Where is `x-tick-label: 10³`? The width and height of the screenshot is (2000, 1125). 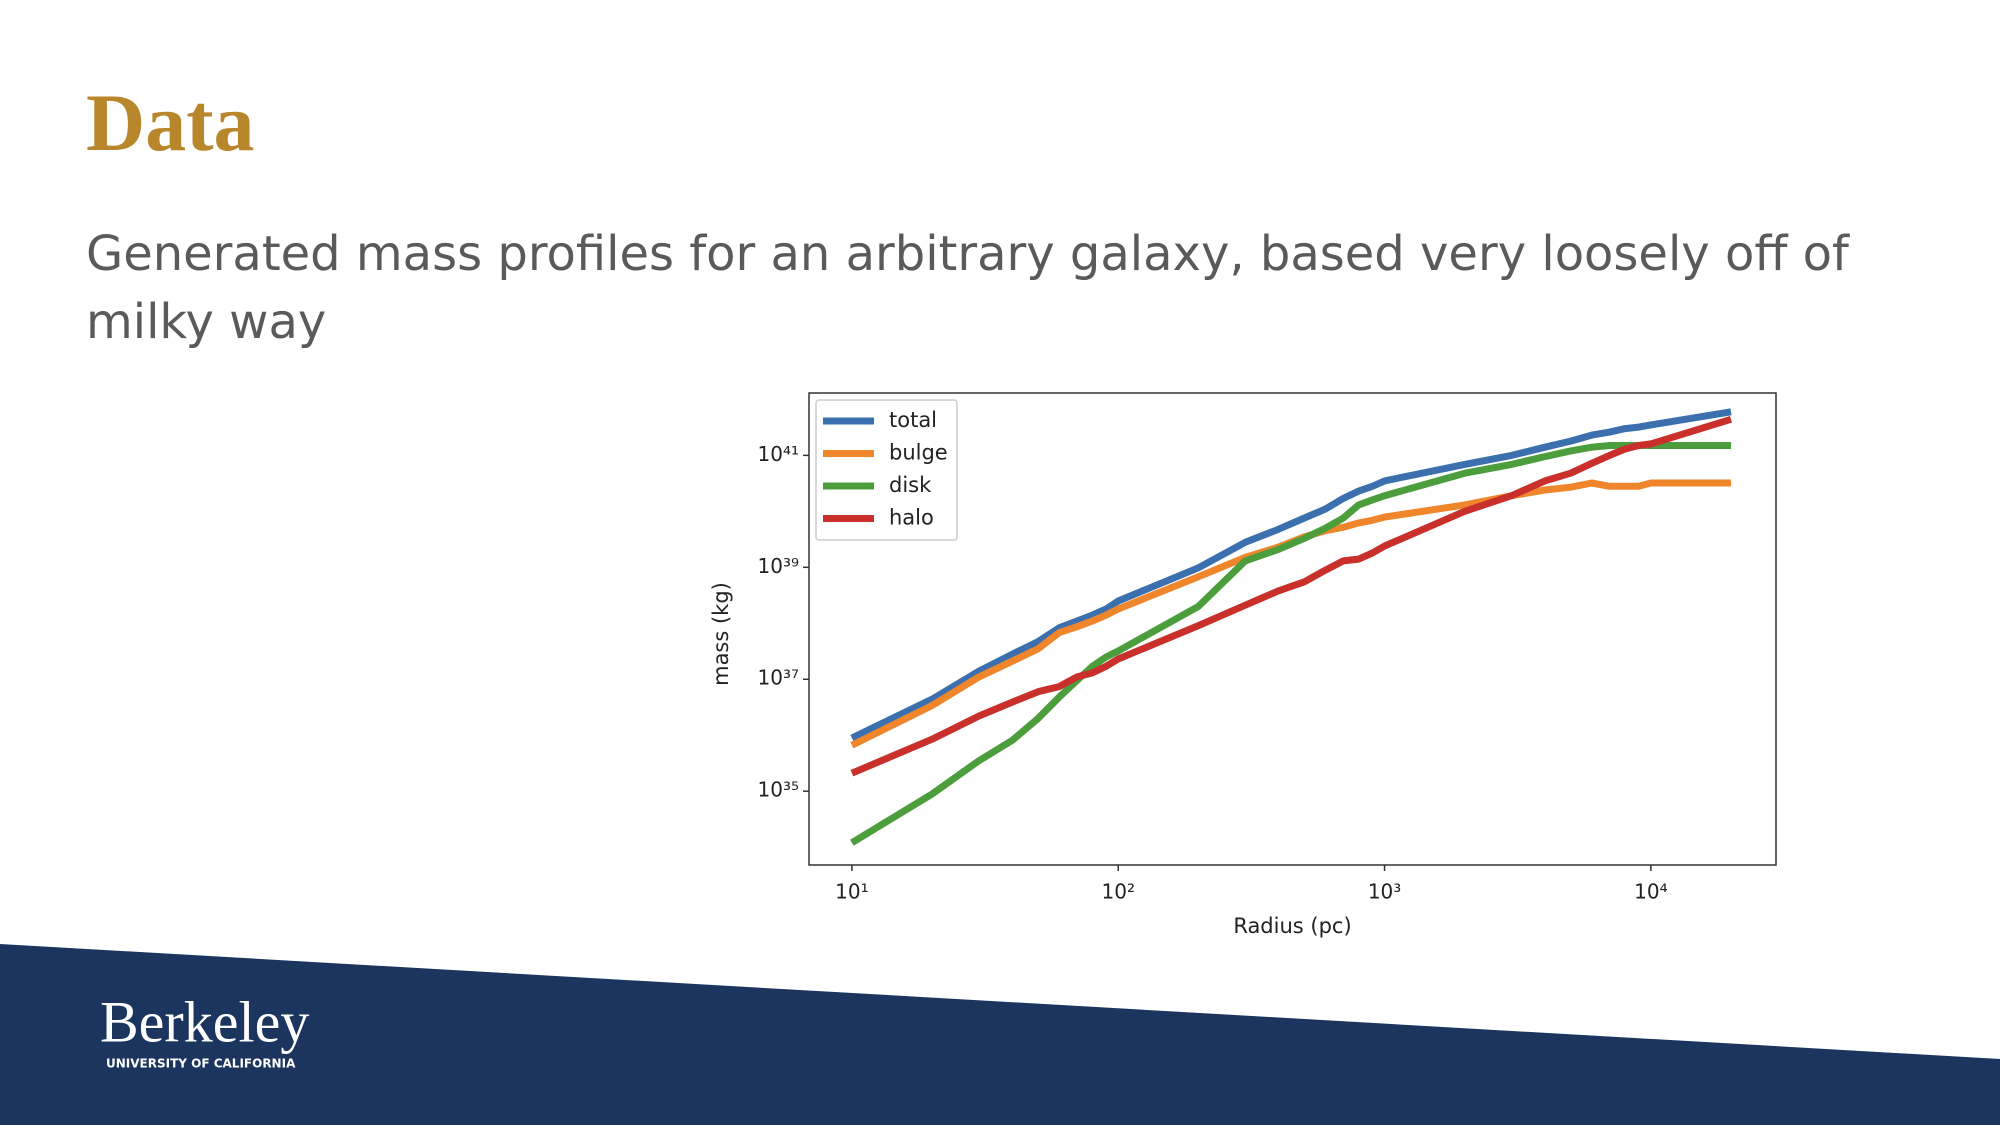 x-tick-label: 10³ is located at coordinates (1384, 892).